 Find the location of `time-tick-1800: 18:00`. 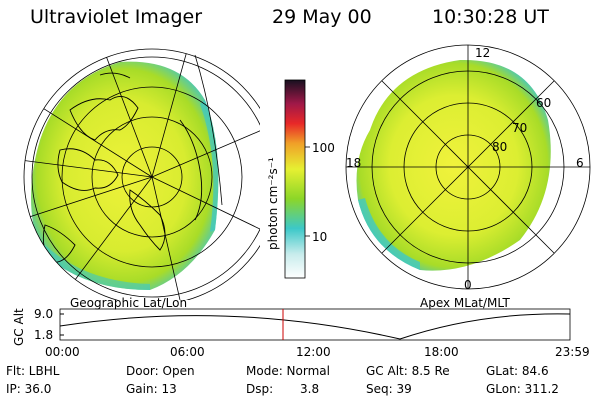

time-tick-1800: 18:00 is located at coordinates (441, 352).